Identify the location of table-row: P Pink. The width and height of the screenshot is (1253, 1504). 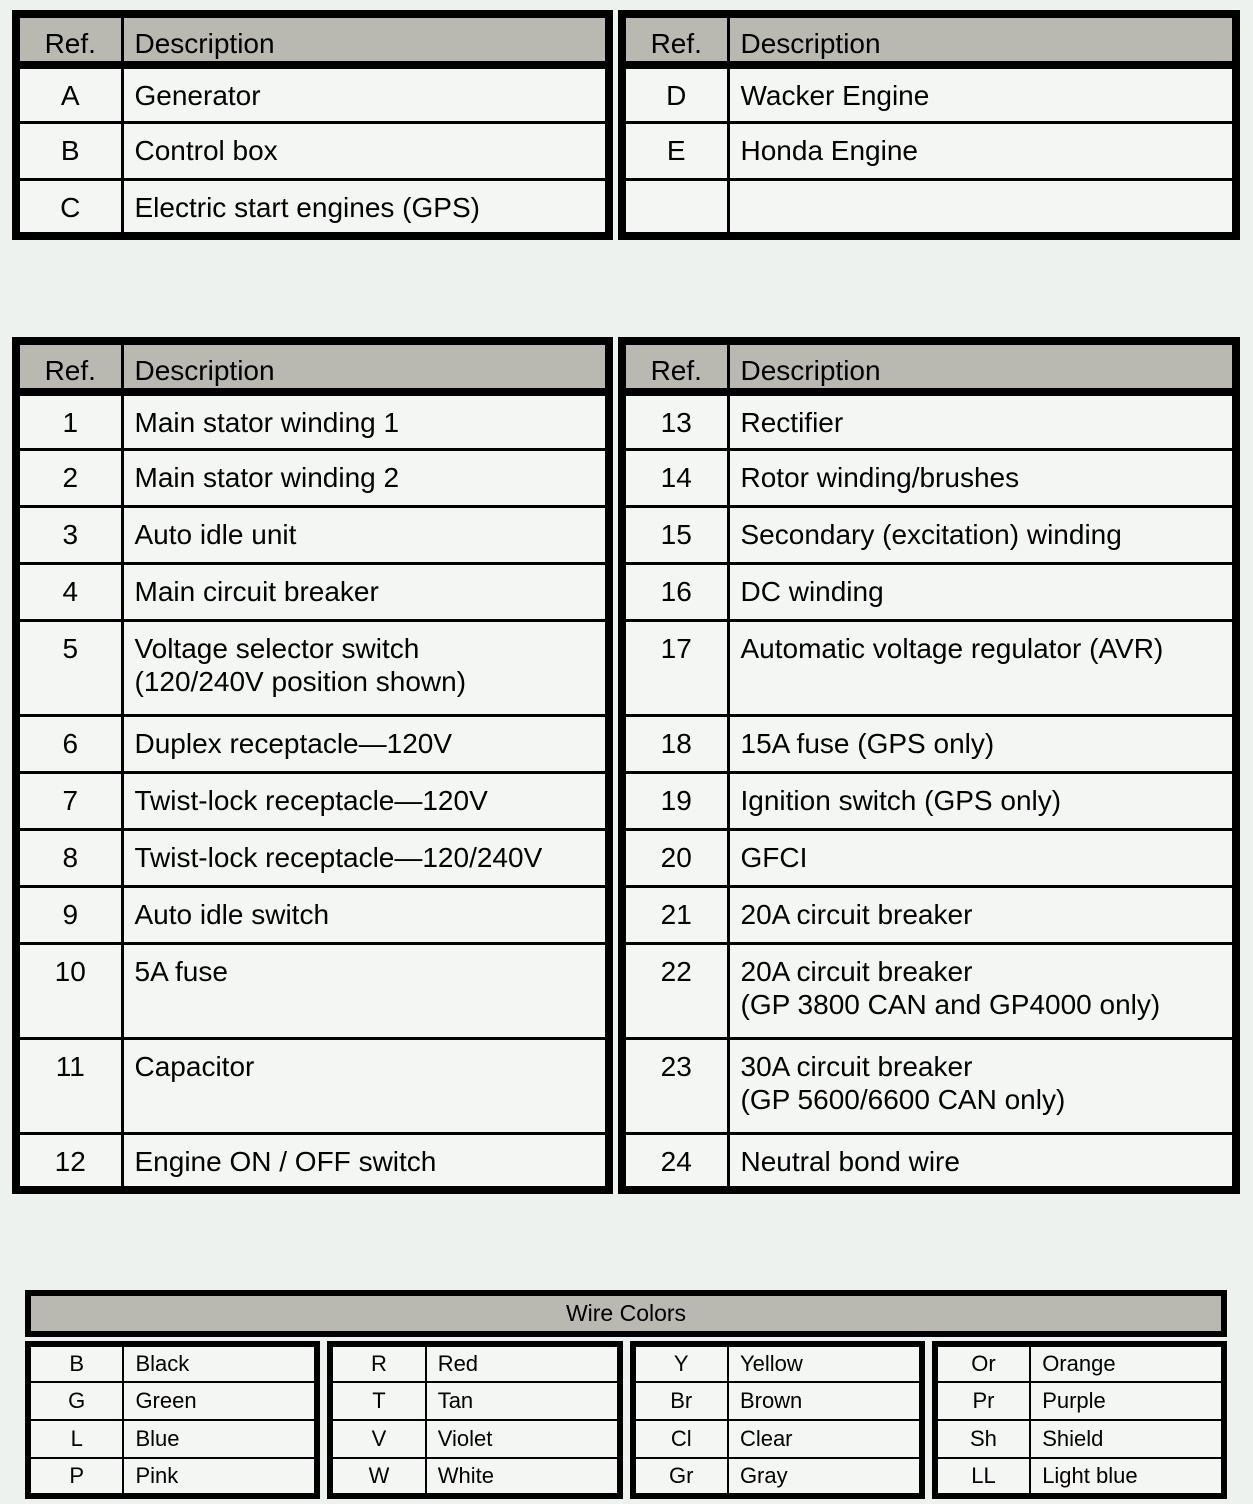
(172, 1477).